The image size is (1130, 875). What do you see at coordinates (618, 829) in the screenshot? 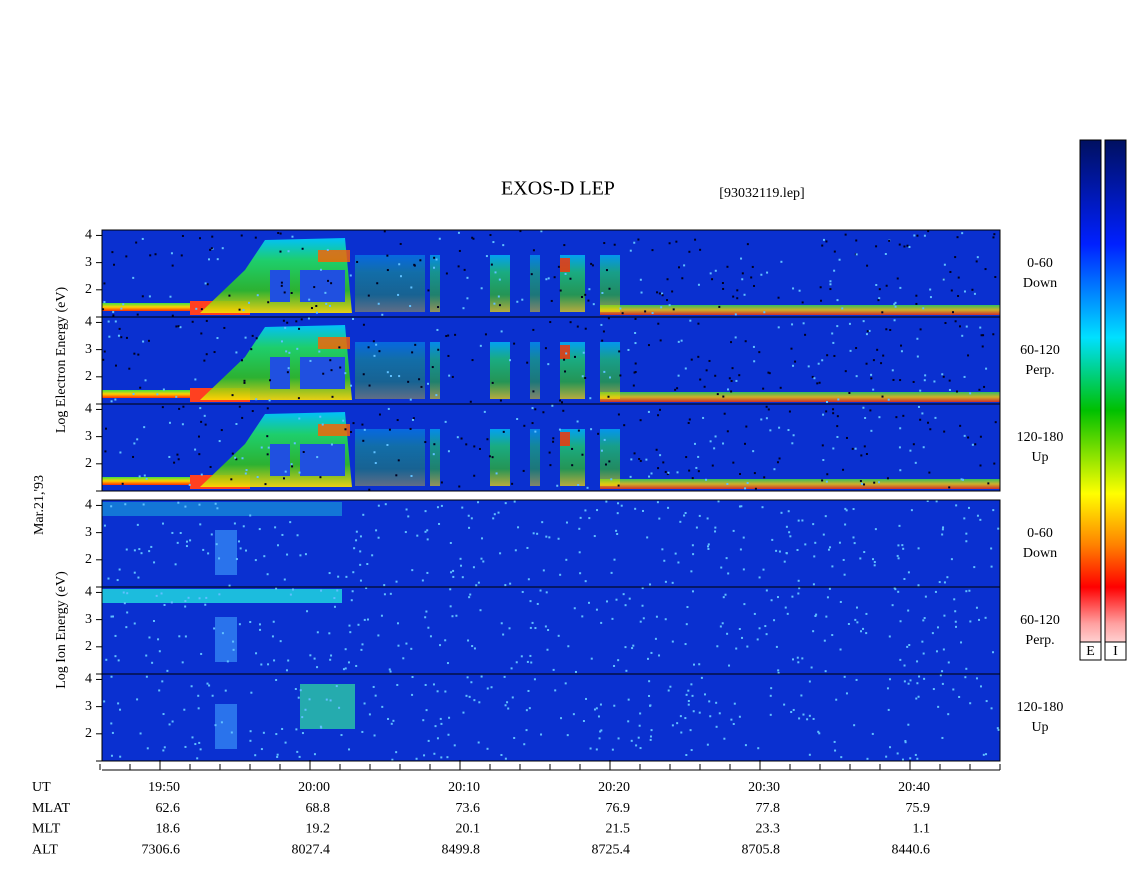
I see `row-value: 21.5` at bounding box center [618, 829].